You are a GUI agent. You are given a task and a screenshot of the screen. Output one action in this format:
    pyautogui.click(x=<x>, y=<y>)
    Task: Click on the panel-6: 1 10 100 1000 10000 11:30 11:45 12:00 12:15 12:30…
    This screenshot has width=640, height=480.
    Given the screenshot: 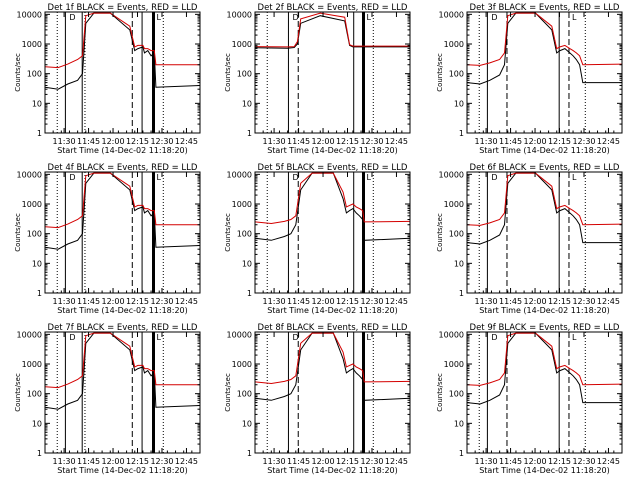 What is the action you would take?
    pyautogui.click(x=529, y=239)
    